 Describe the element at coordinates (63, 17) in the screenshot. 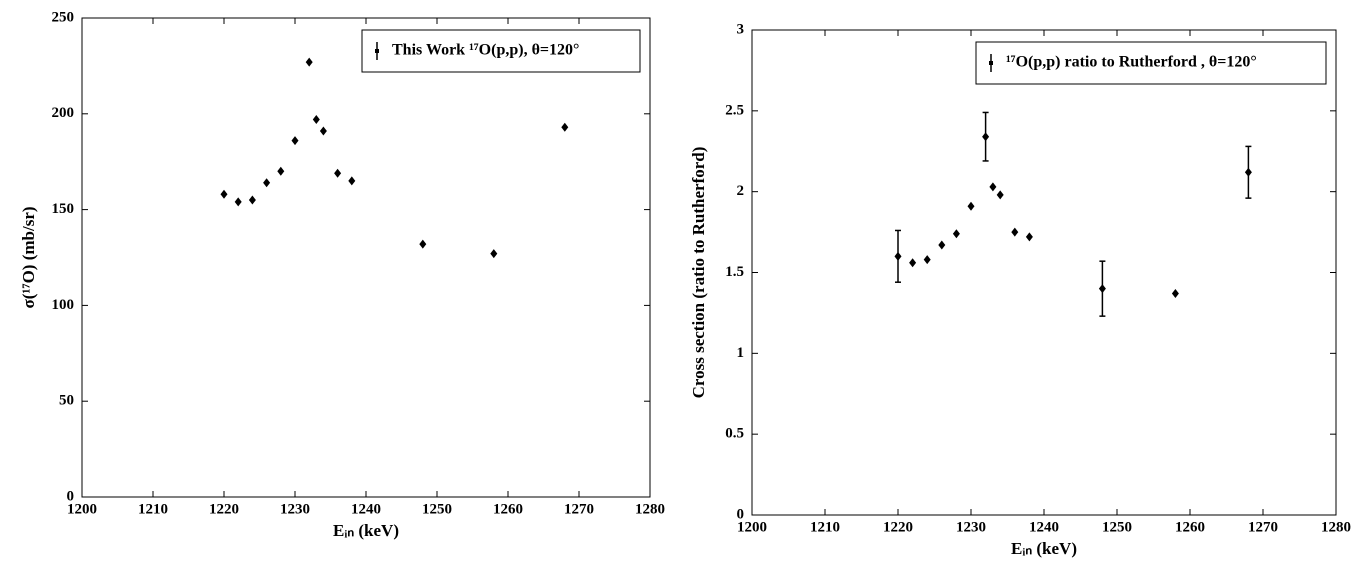

I see `y-tick-label: 250` at that location.